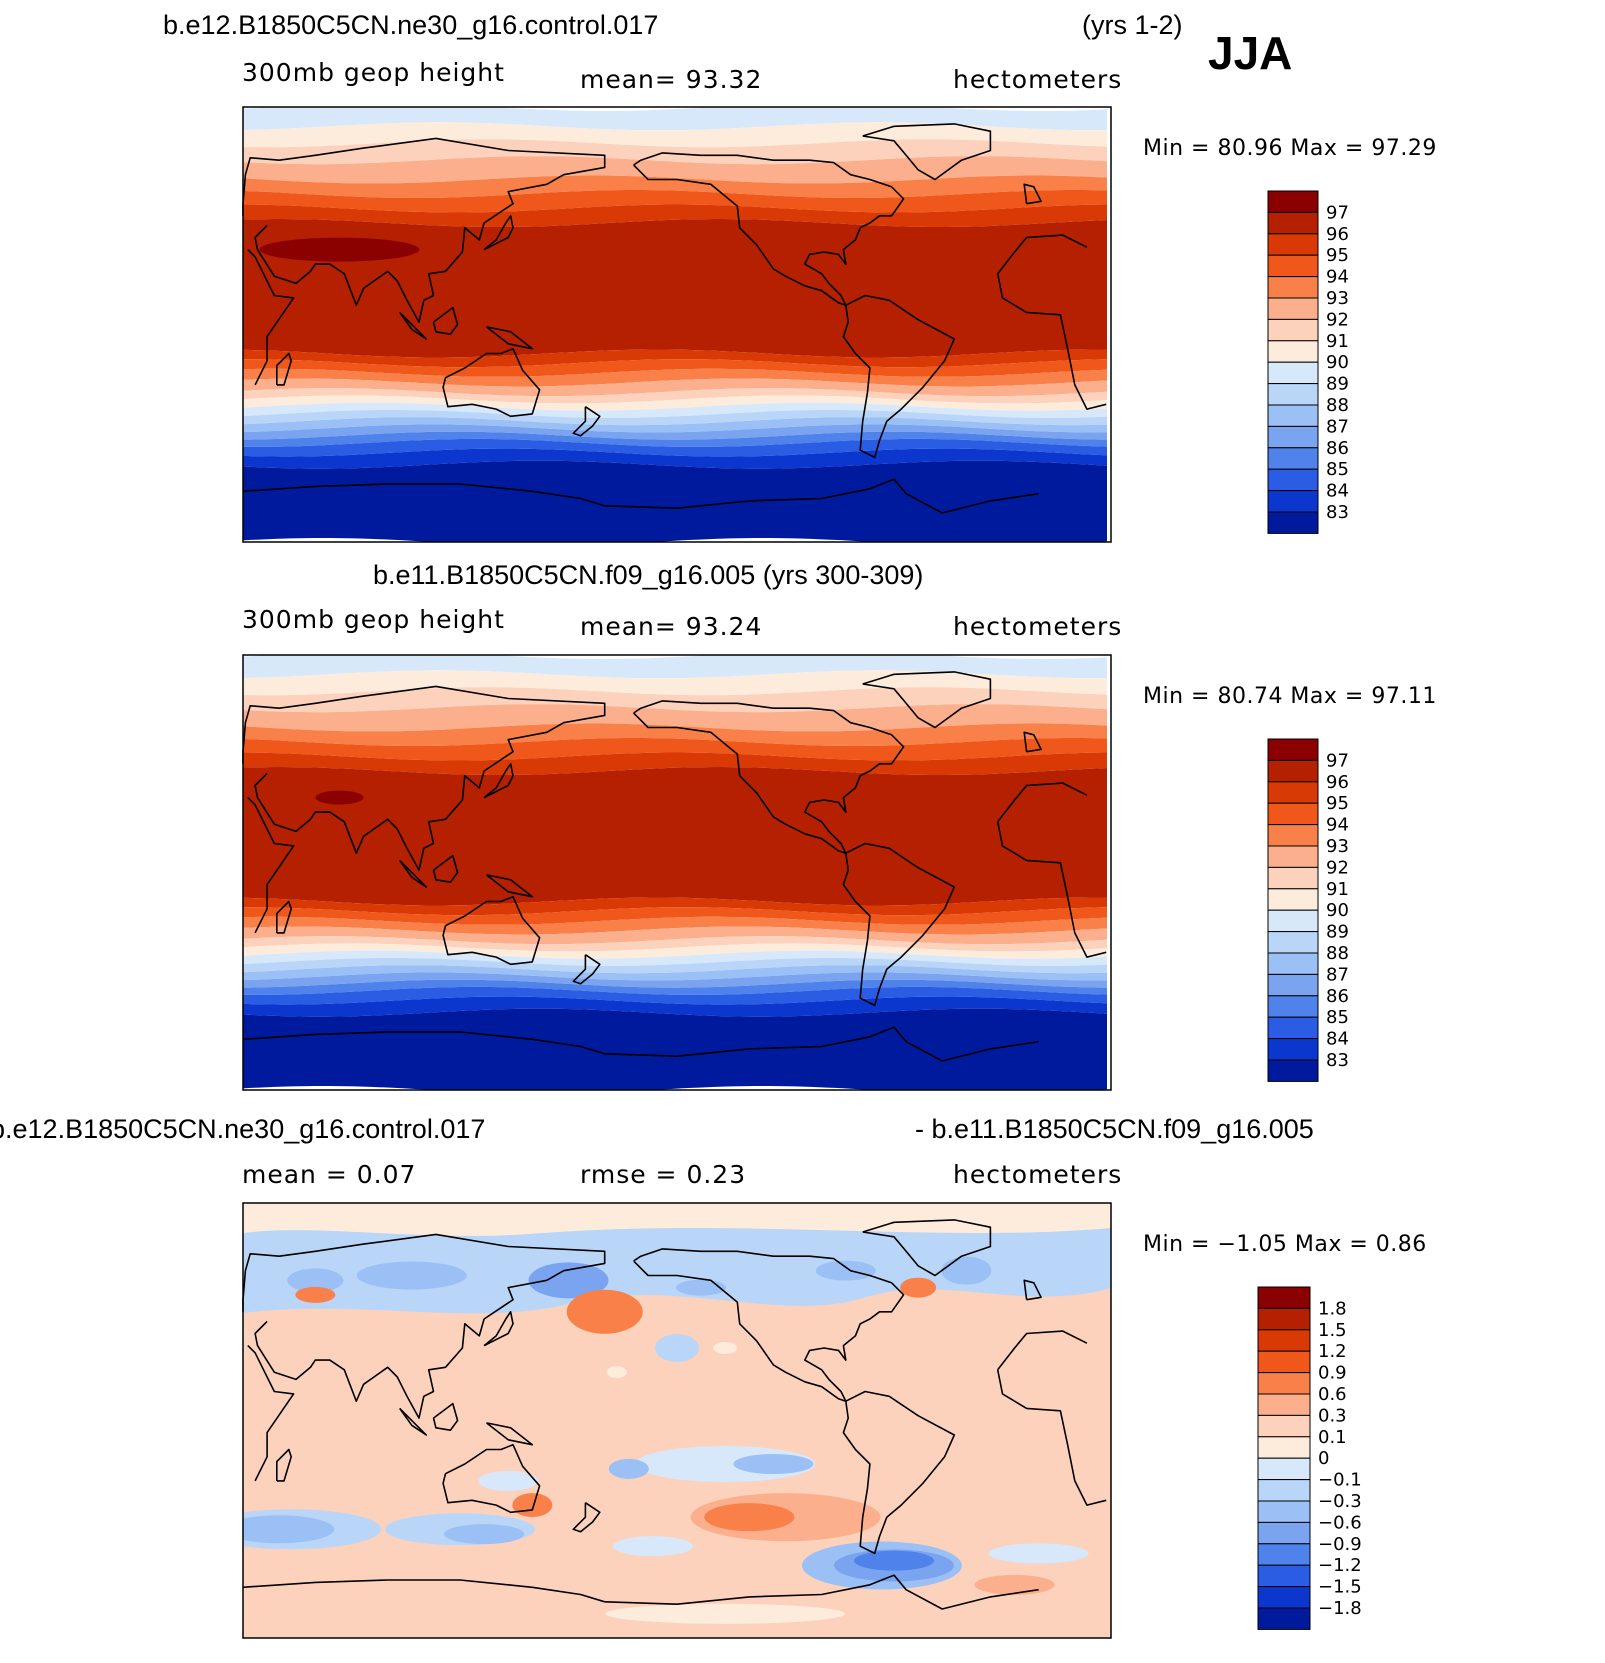  What do you see at coordinates (1337, 846) in the screenshot?
I see `colorbar-label: 93` at bounding box center [1337, 846].